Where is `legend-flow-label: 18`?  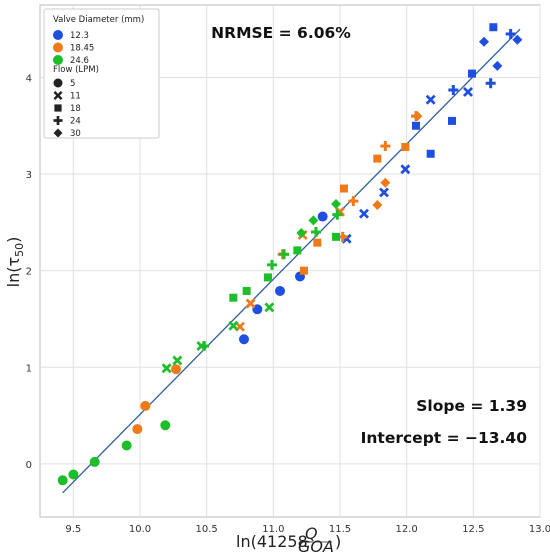
legend-flow-label: 18 is located at coordinates (75, 109).